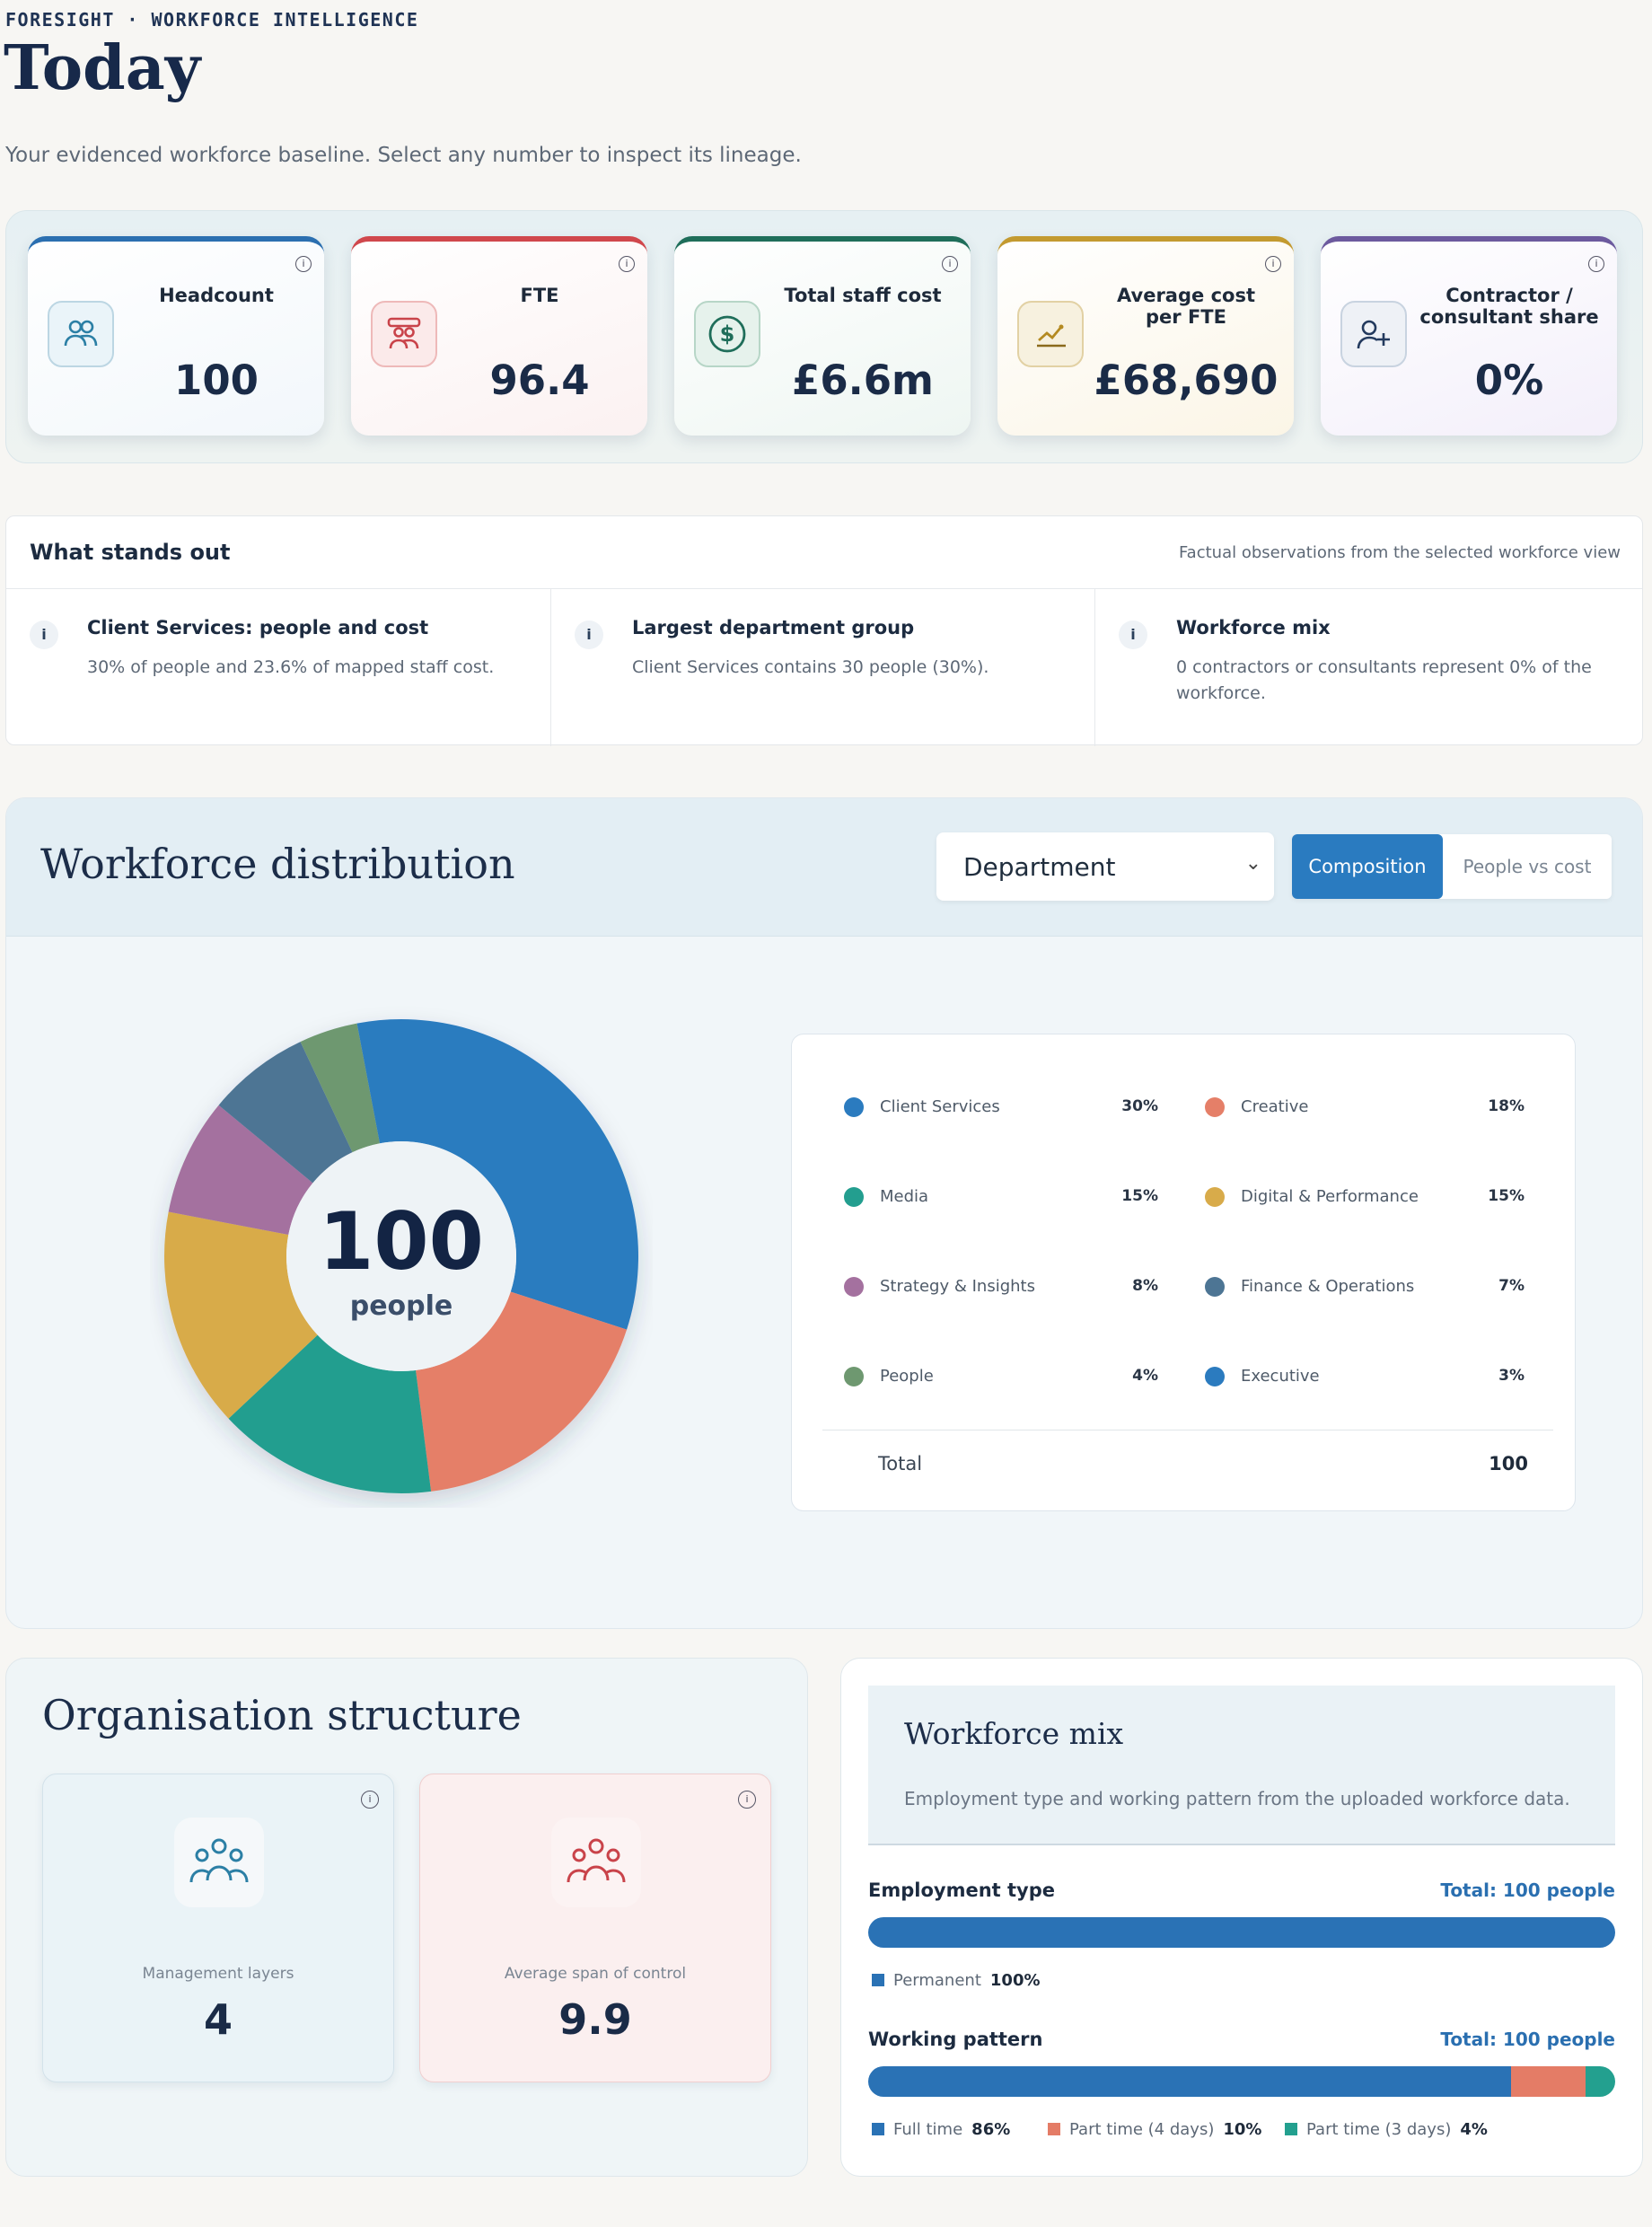  What do you see at coordinates (1328, 1286) in the screenshot?
I see `legend-name: Finance & Operations` at bounding box center [1328, 1286].